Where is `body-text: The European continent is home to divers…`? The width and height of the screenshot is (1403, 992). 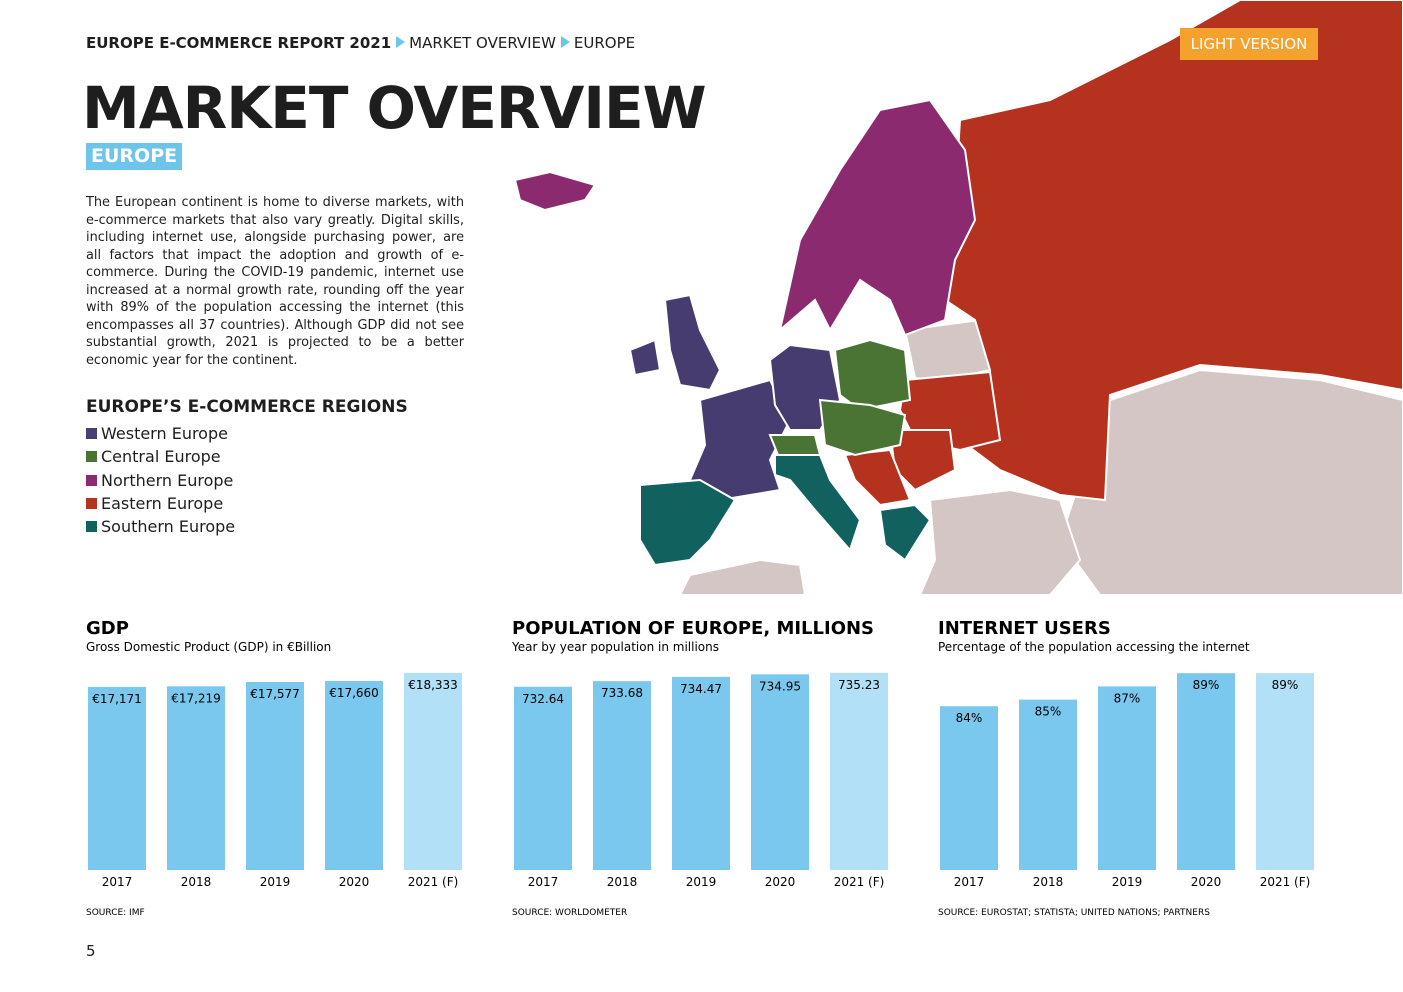
body-text: The European continent is home to divers… is located at coordinates (275, 281).